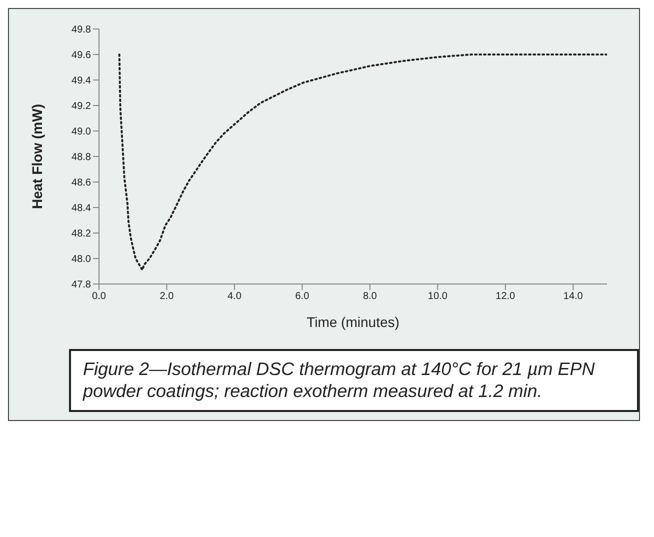  I want to click on y-tick-label: 49.4, so click(82, 81).